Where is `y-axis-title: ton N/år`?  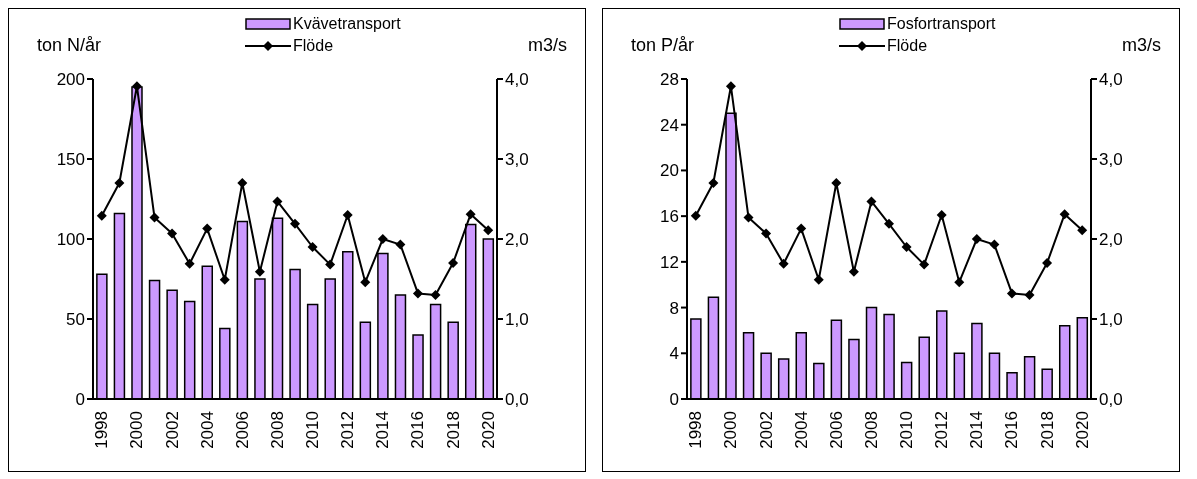 y-axis-title: ton N/år is located at coordinates (69, 45).